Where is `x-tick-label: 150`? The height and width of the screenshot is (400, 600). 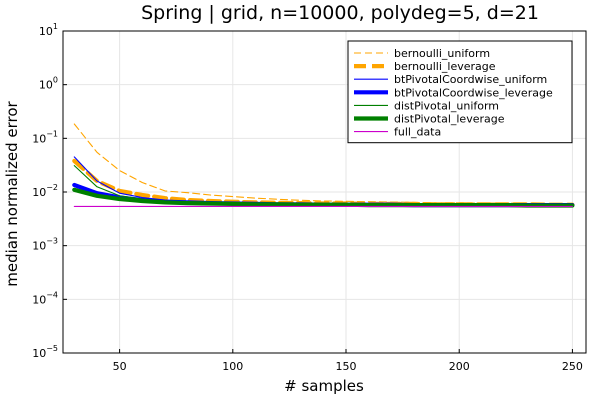 x-tick-label: 150 is located at coordinates (346, 366).